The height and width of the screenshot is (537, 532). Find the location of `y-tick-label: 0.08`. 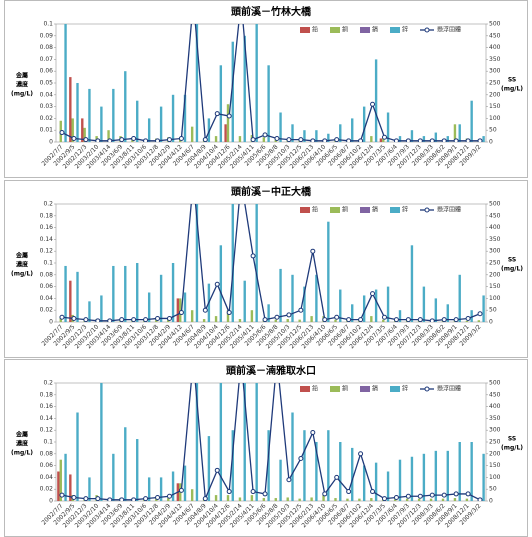

y-tick-label: 0.08 is located at coordinates (47, 453).